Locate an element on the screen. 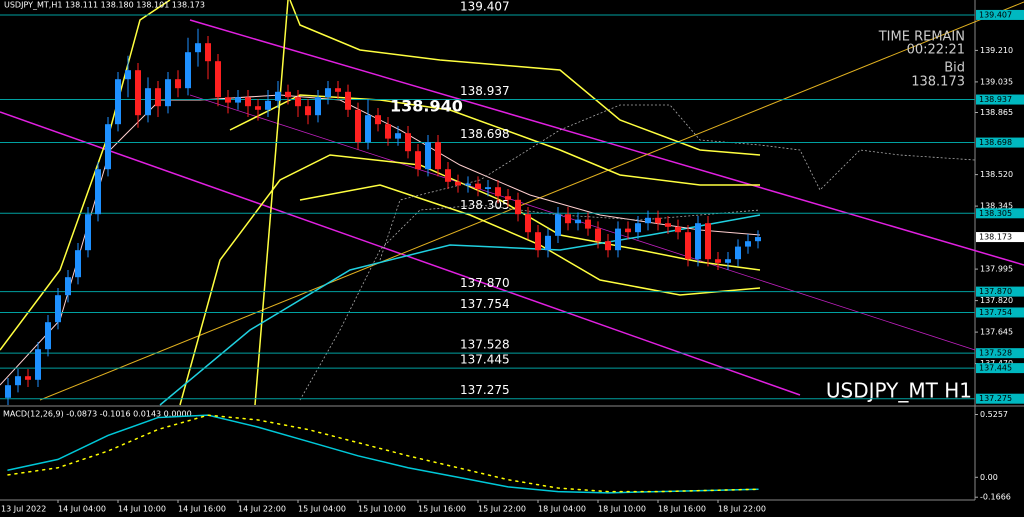 The image size is (1024, 517). level-label: 138.305 is located at coordinates (485, 205).